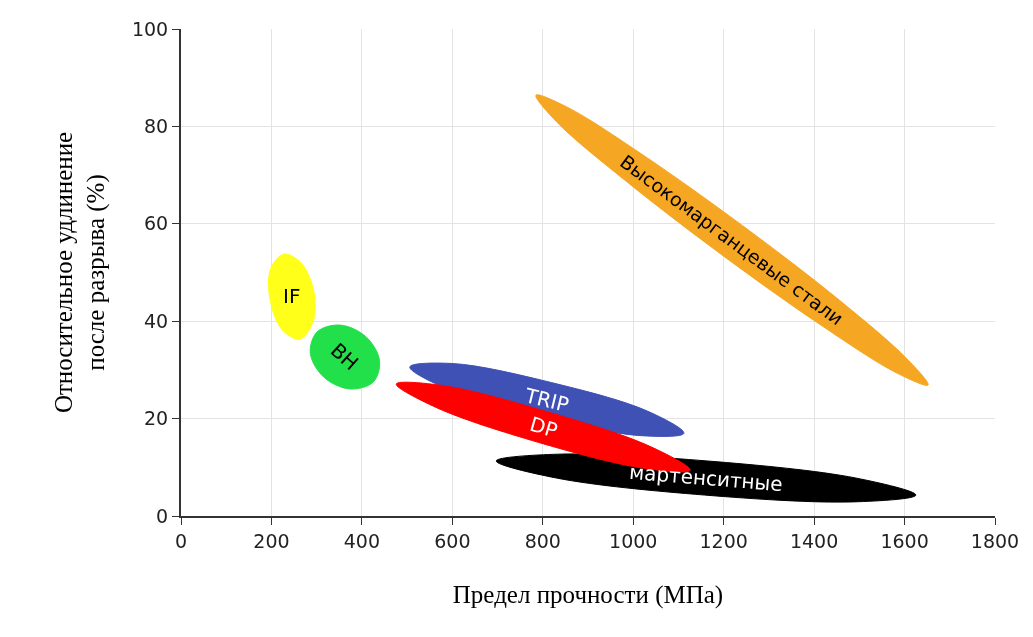 The height and width of the screenshot is (637, 1033). I want to click on y-tick-label: 60, so click(156, 223).